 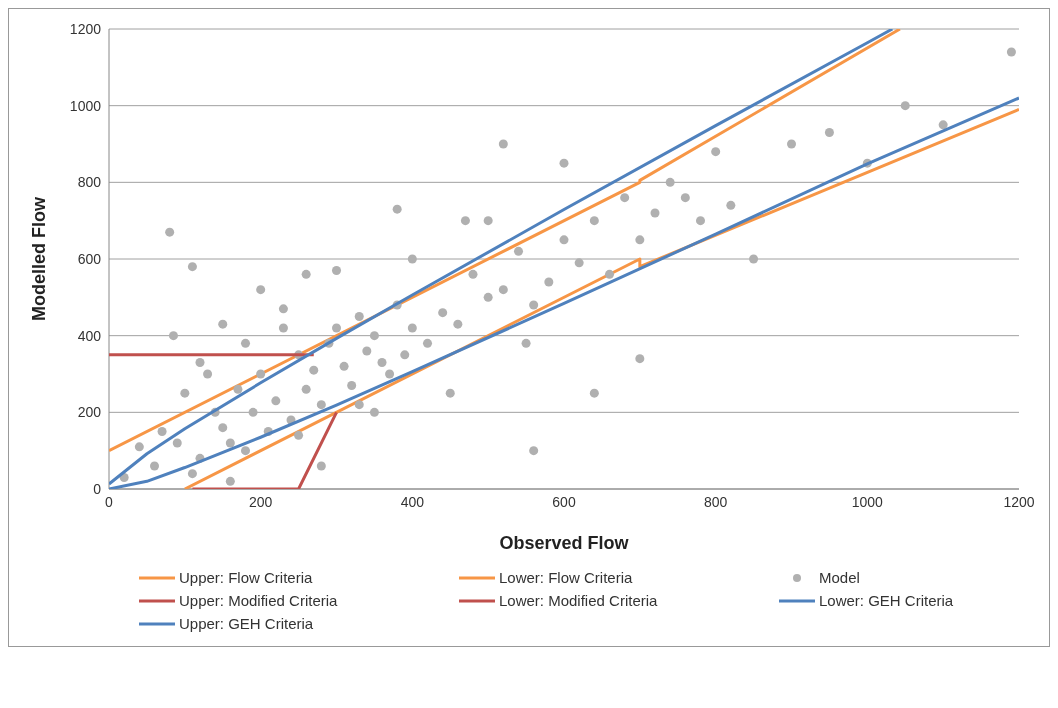 What do you see at coordinates (260, 501) in the screenshot?
I see `x-tick-label: 200` at bounding box center [260, 501].